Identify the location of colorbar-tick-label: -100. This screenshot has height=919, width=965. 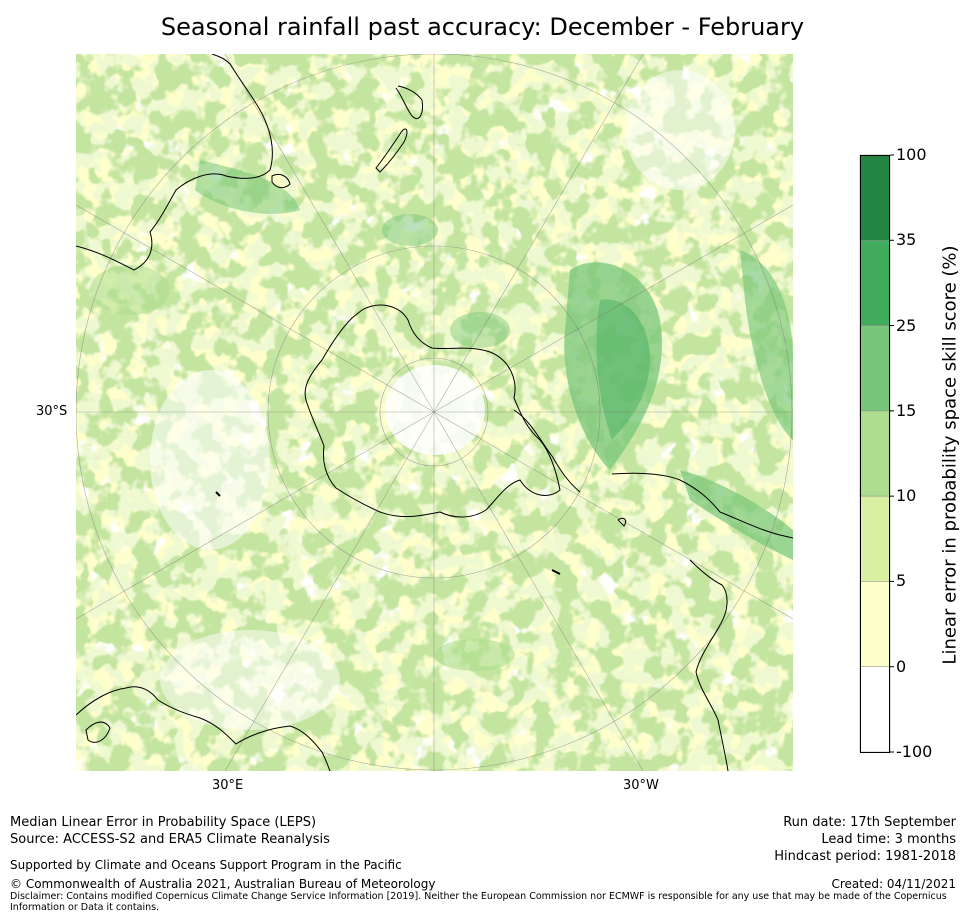
(914, 751).